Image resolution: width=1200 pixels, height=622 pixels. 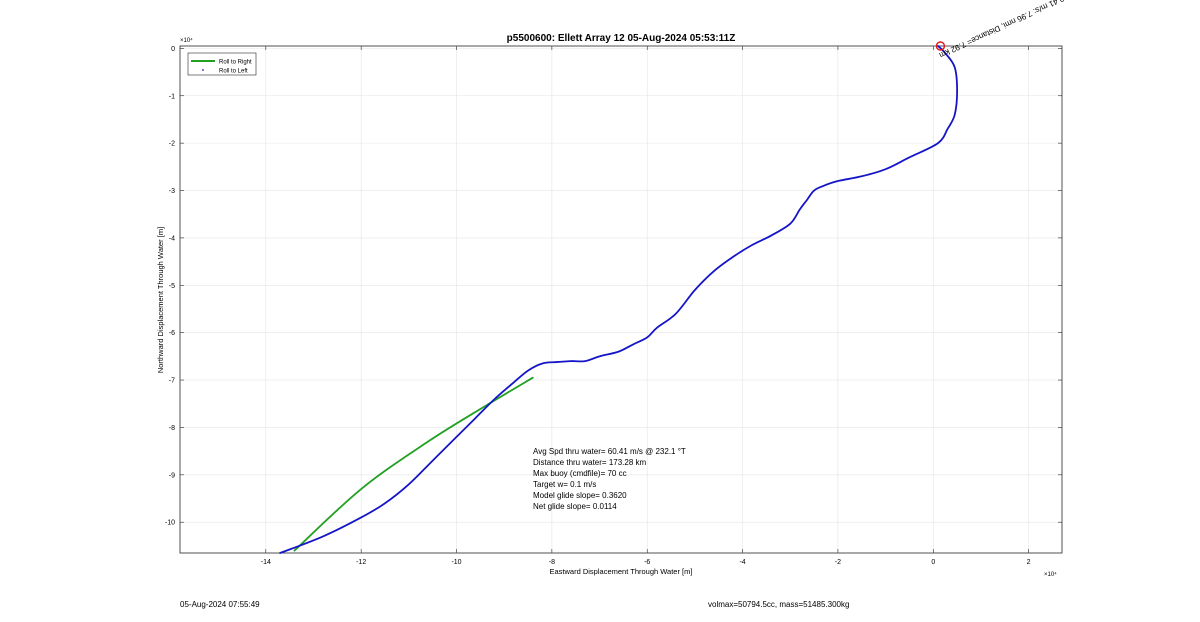 I want to click on legend: Roll to Right Roll to Left, so click(x=222, y=64).